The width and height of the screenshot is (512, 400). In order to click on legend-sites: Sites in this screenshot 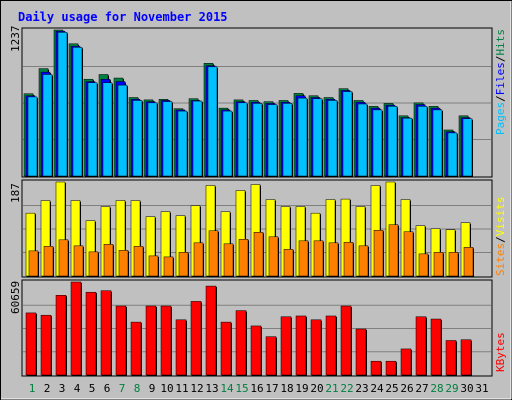, I will do `click(500, 259)`.